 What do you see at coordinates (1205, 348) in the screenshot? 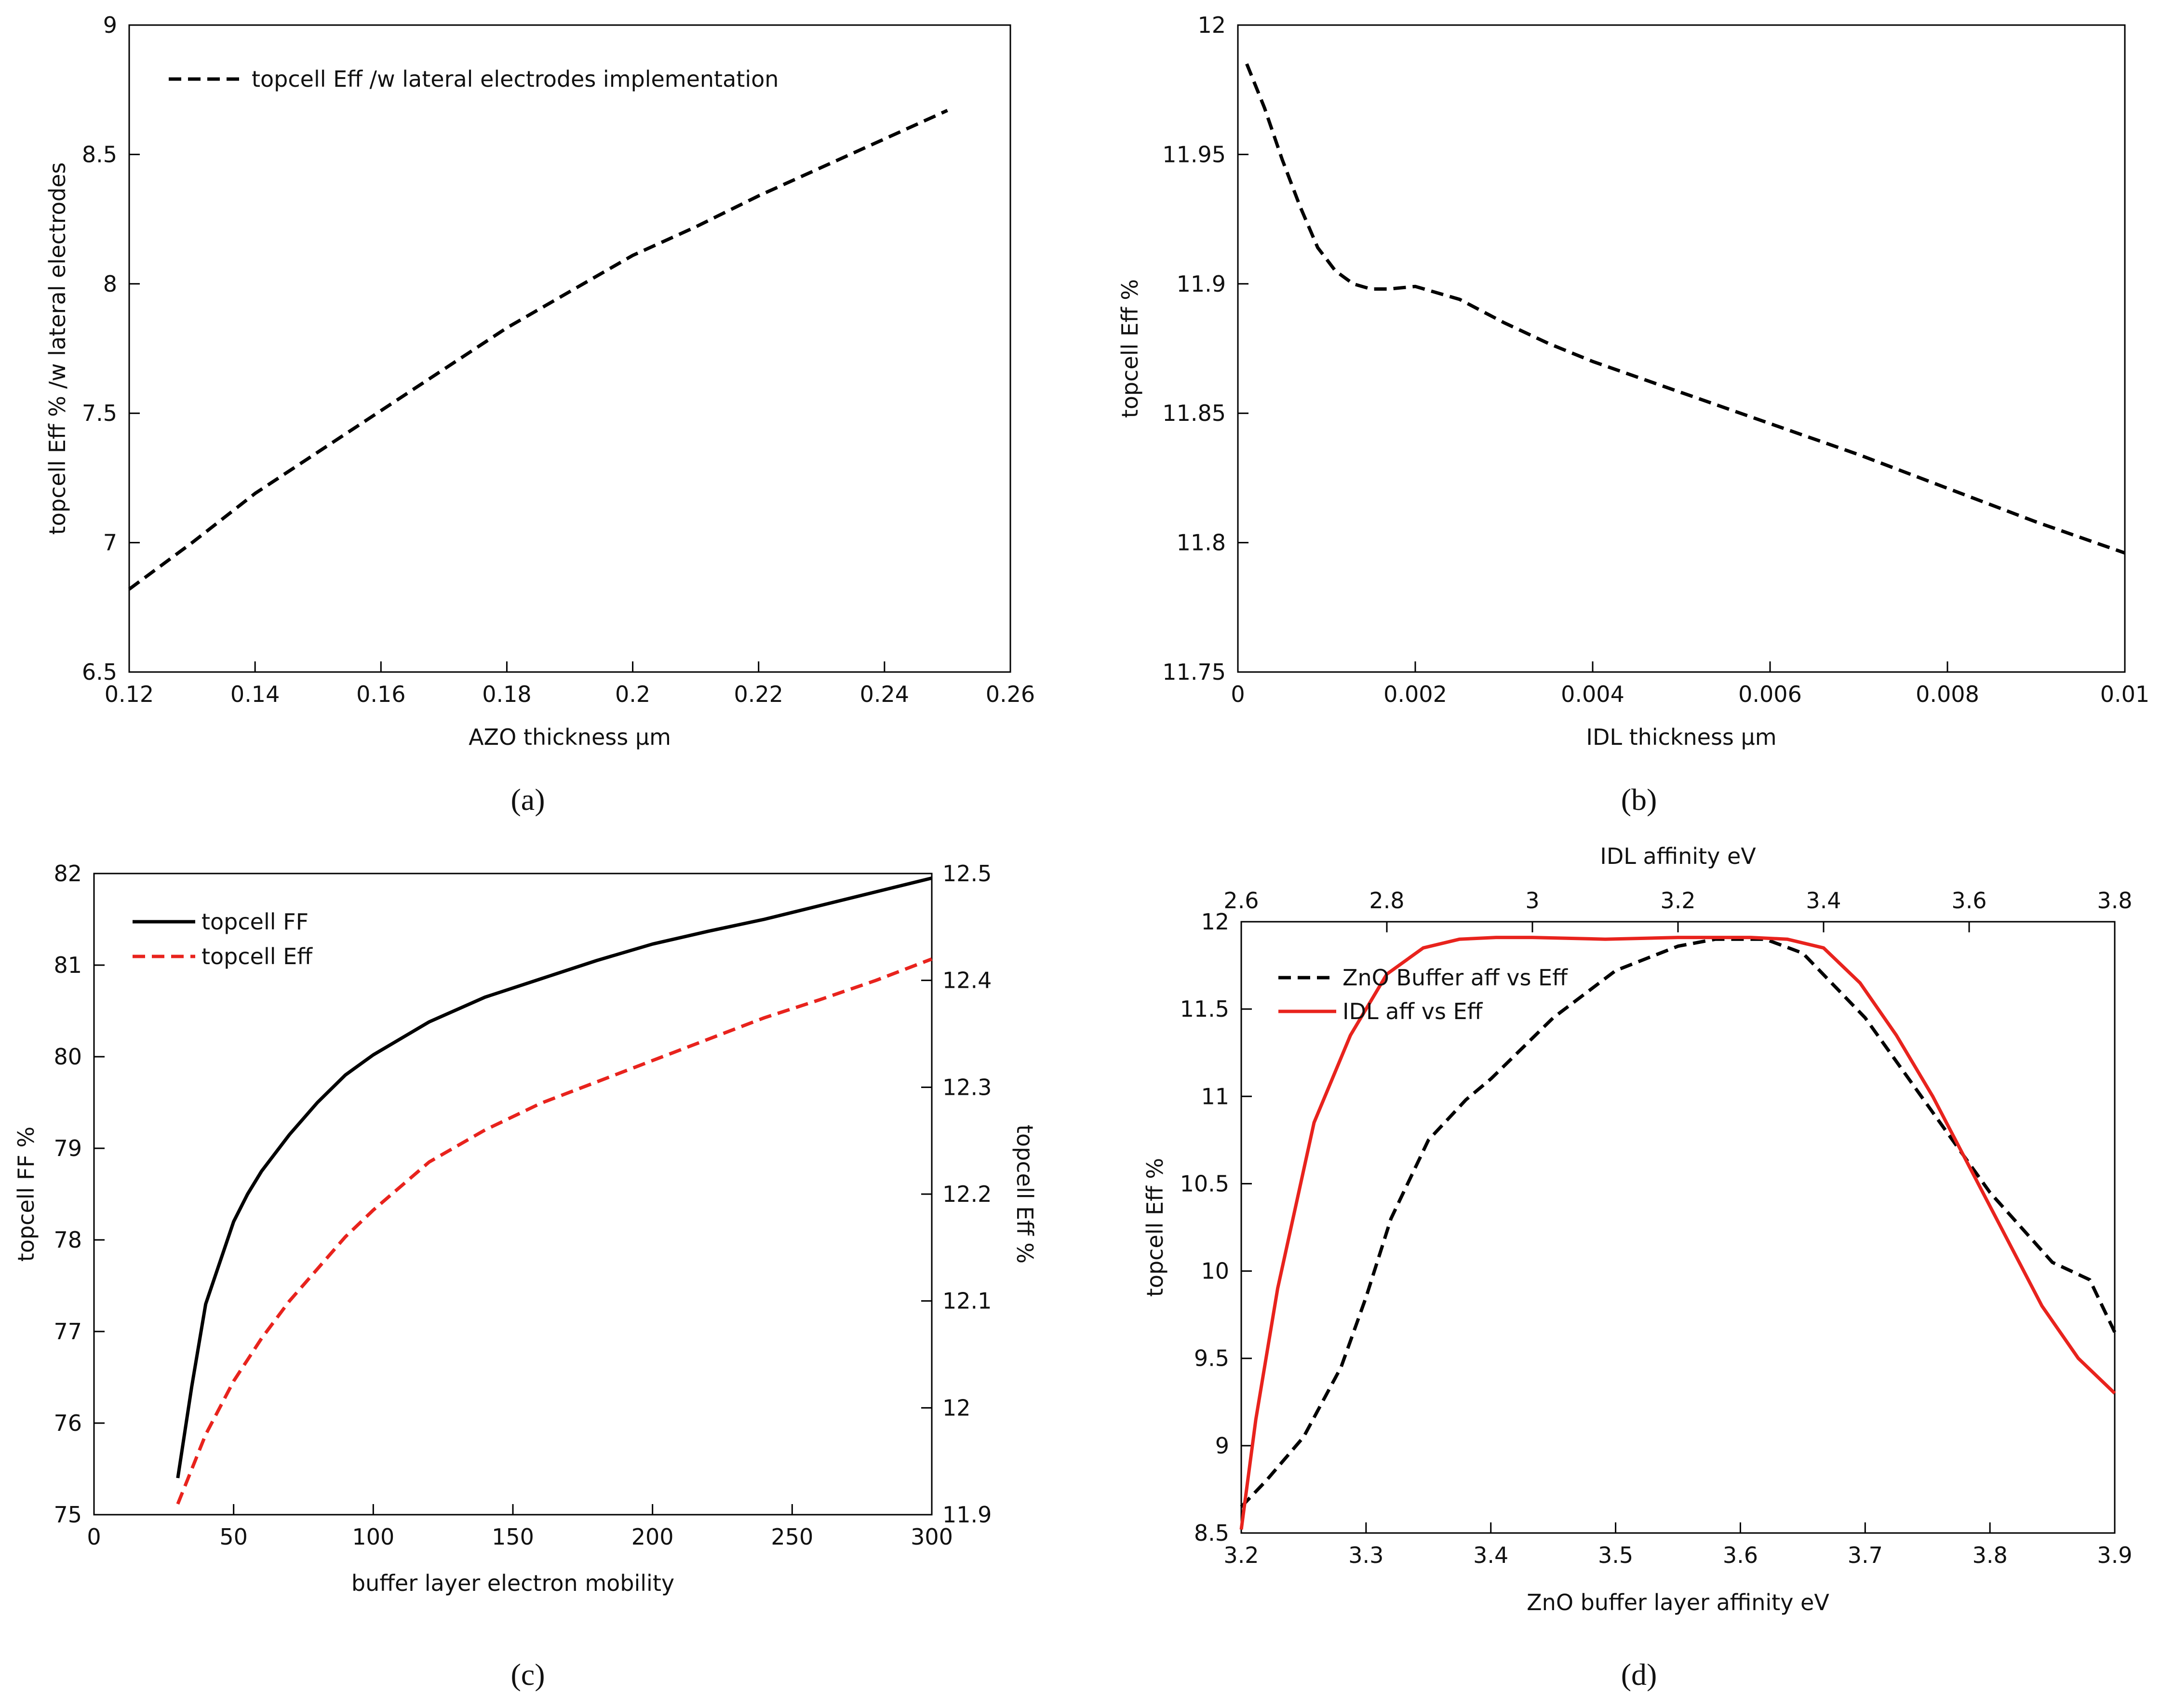
I see `panel-b-y-ticks: 11.75 11.8 11.85 11.9 11.95 12` at bounding box center [1205, 348].